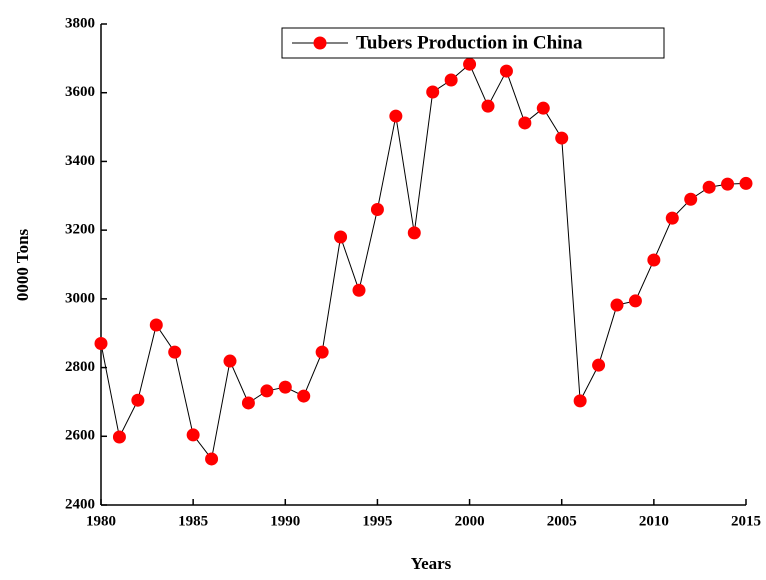 This screenshot has height=580, width=766. Describe the element at coordinates (431, 563) in the screenshot. I see `x-axis-label: Years` at that location.